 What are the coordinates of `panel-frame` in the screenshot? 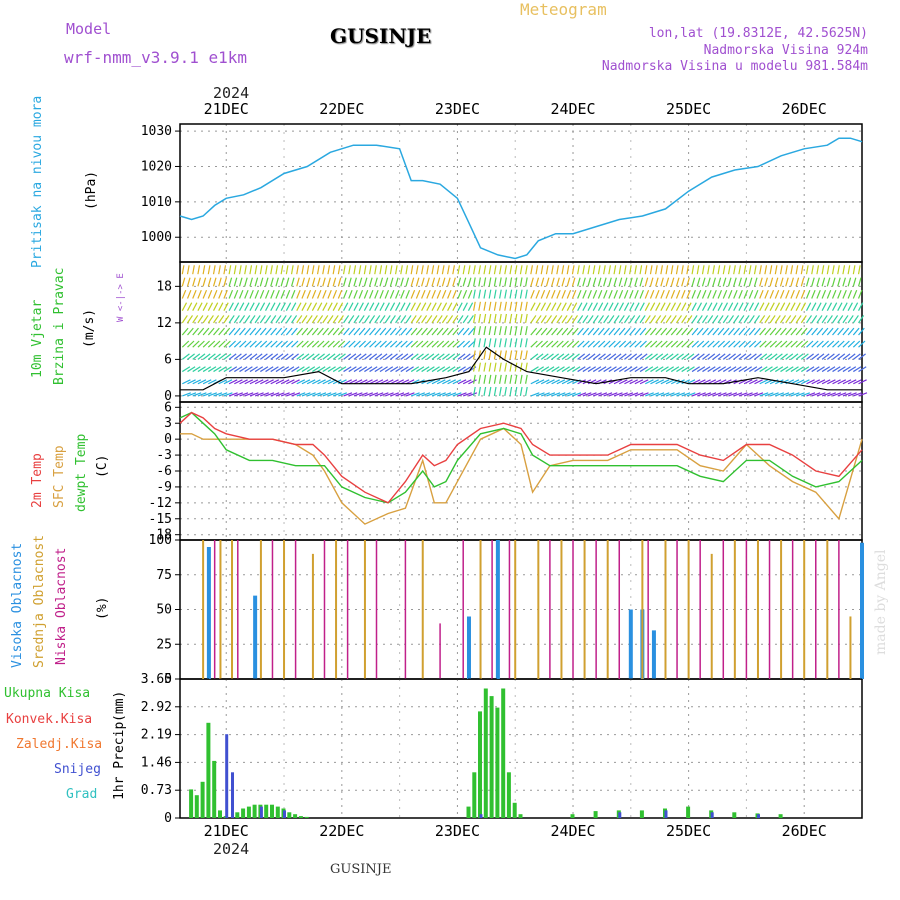 It's located at (521, 748).